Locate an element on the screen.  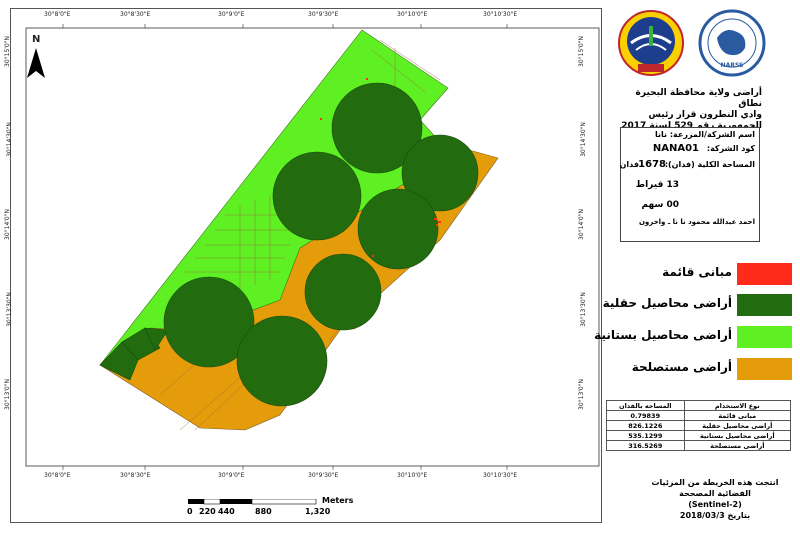
table-cell: 0.79839 is located at coordinates (645, 415).